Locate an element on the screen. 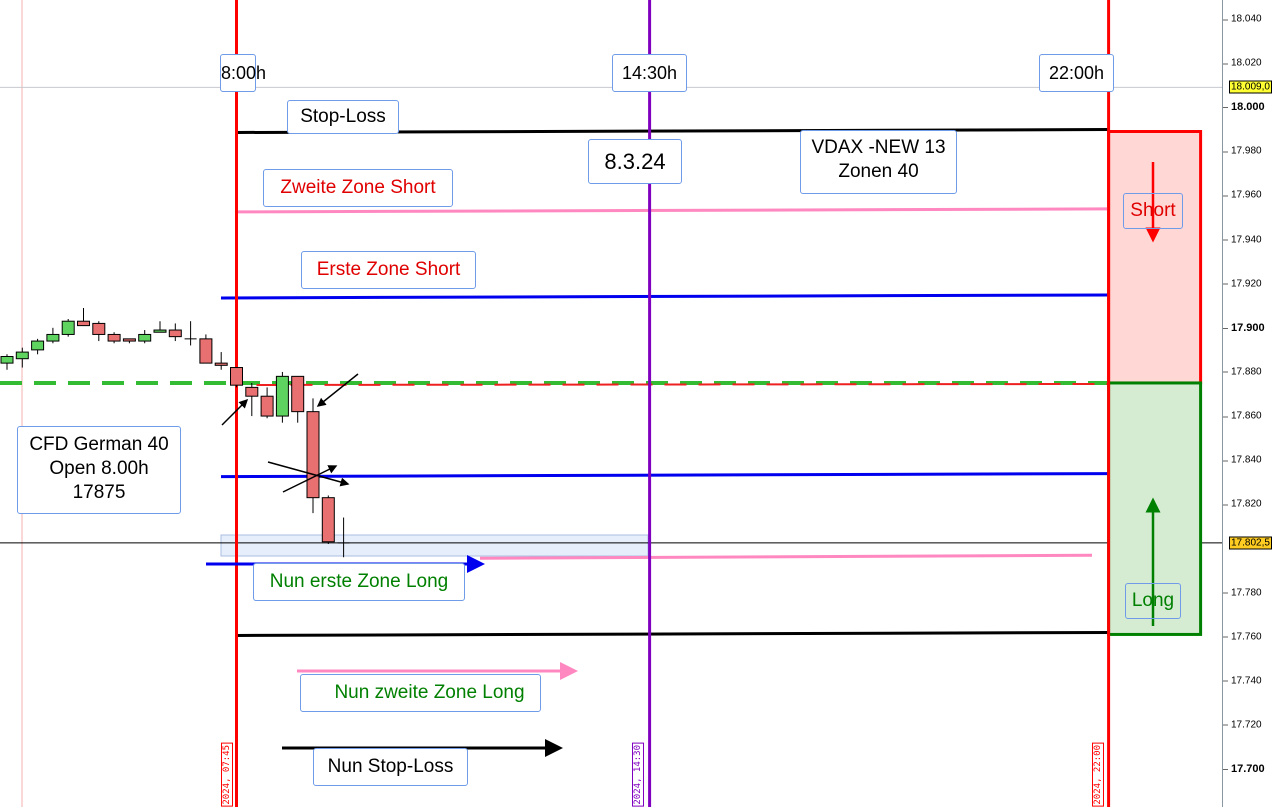 The width and height of the screenshot is (1275, 807). y-tick-label: 17.960 is located at coordinates (1242, 195).